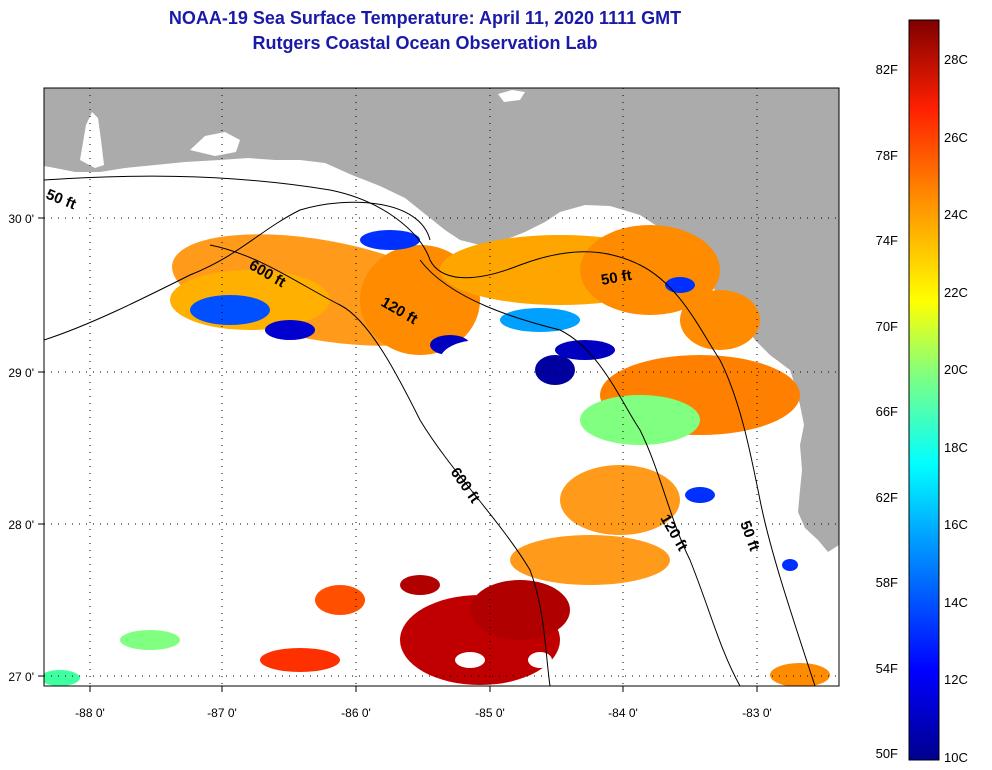 The width and height of the screenshot is (992, 770). Describe the element at coordinates (924, 390) in the screenshot. I see `colorbar` at that location.